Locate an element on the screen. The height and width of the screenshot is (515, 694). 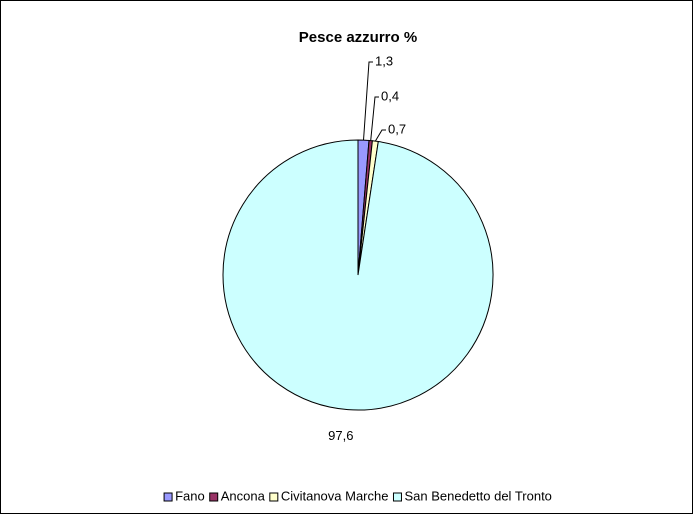
data-label: 0,7 is located at coordinates (397, 128).